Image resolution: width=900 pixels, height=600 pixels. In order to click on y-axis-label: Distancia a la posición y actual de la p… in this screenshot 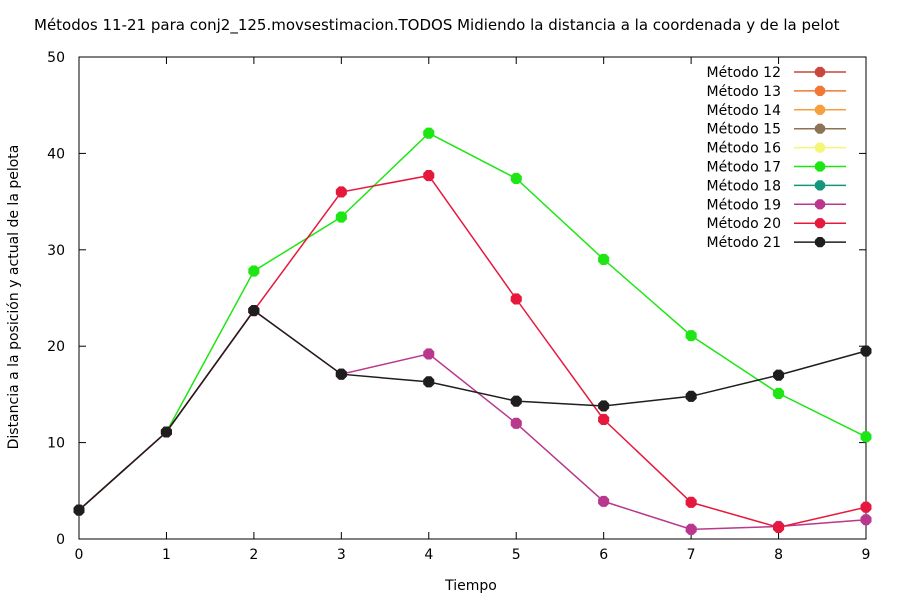, I will do `click(14, 297)`.